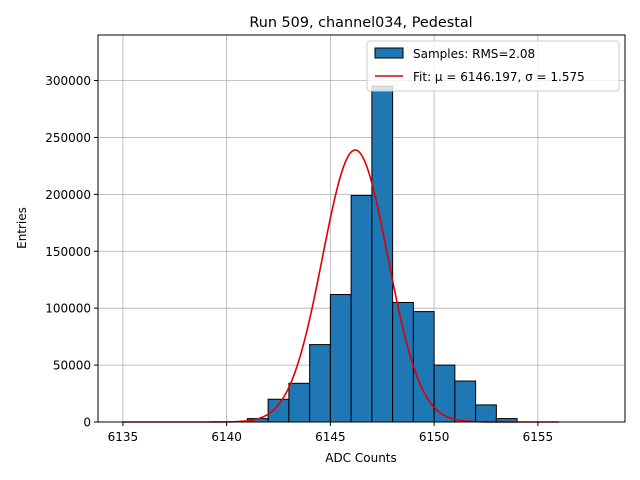 The image size is (640, 480). I want to click on x-tick-label: 6155, so click(538, 437).